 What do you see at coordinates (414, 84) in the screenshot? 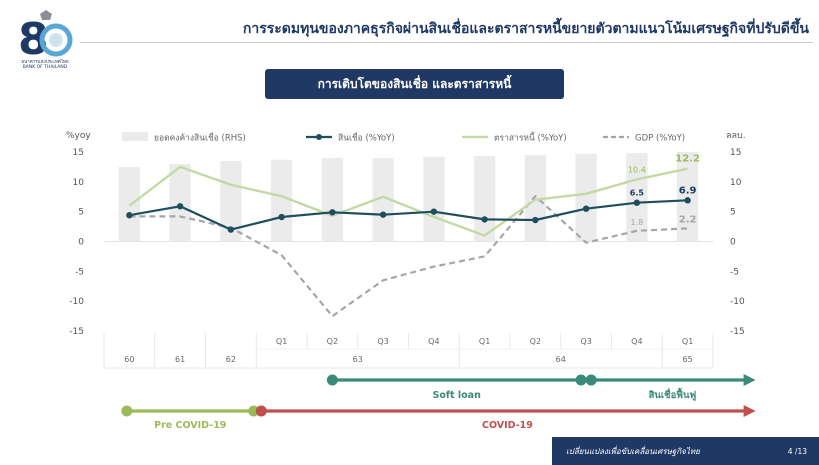
I see `chart-subtitle: การเติบโตของสินเชื่อ และตราสารหนี้` at bounding box center [414, 84].